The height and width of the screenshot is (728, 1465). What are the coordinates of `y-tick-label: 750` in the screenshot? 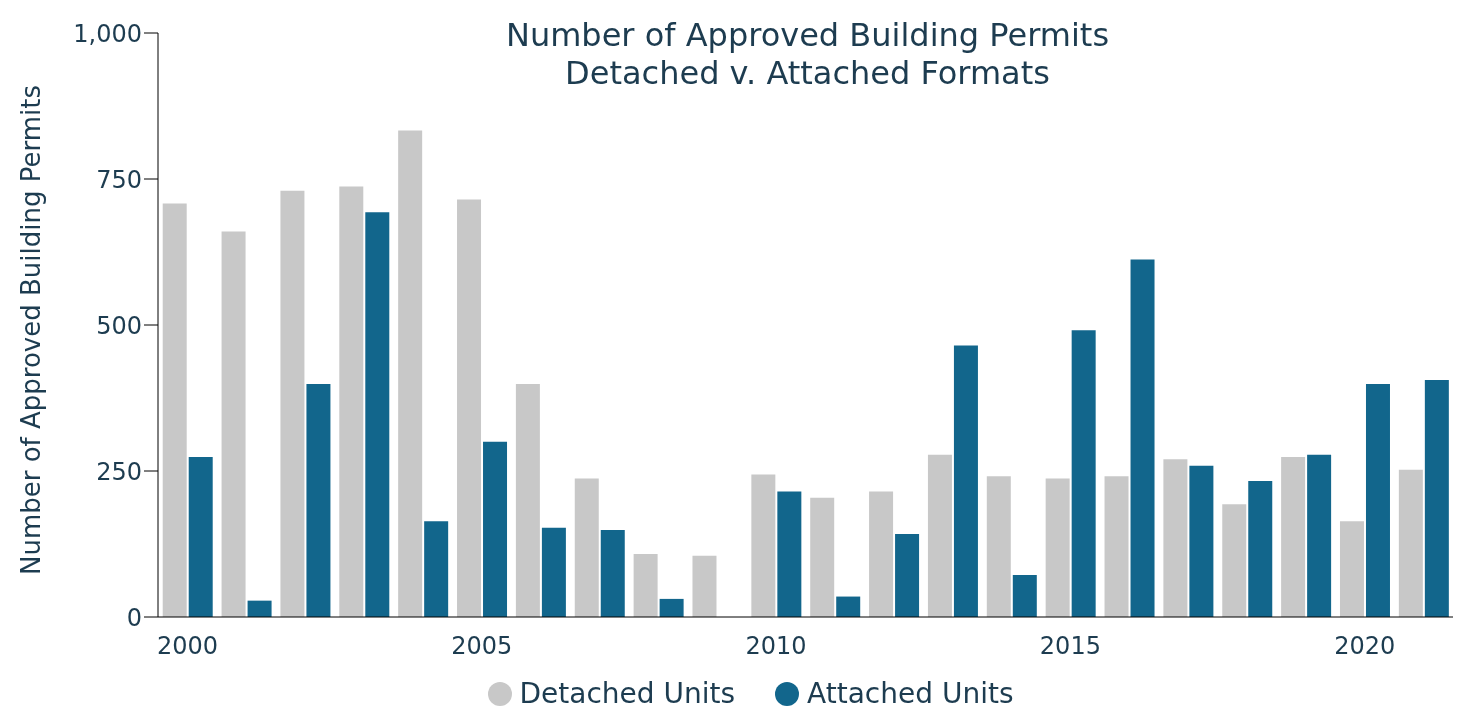 It's located at (119, 179).